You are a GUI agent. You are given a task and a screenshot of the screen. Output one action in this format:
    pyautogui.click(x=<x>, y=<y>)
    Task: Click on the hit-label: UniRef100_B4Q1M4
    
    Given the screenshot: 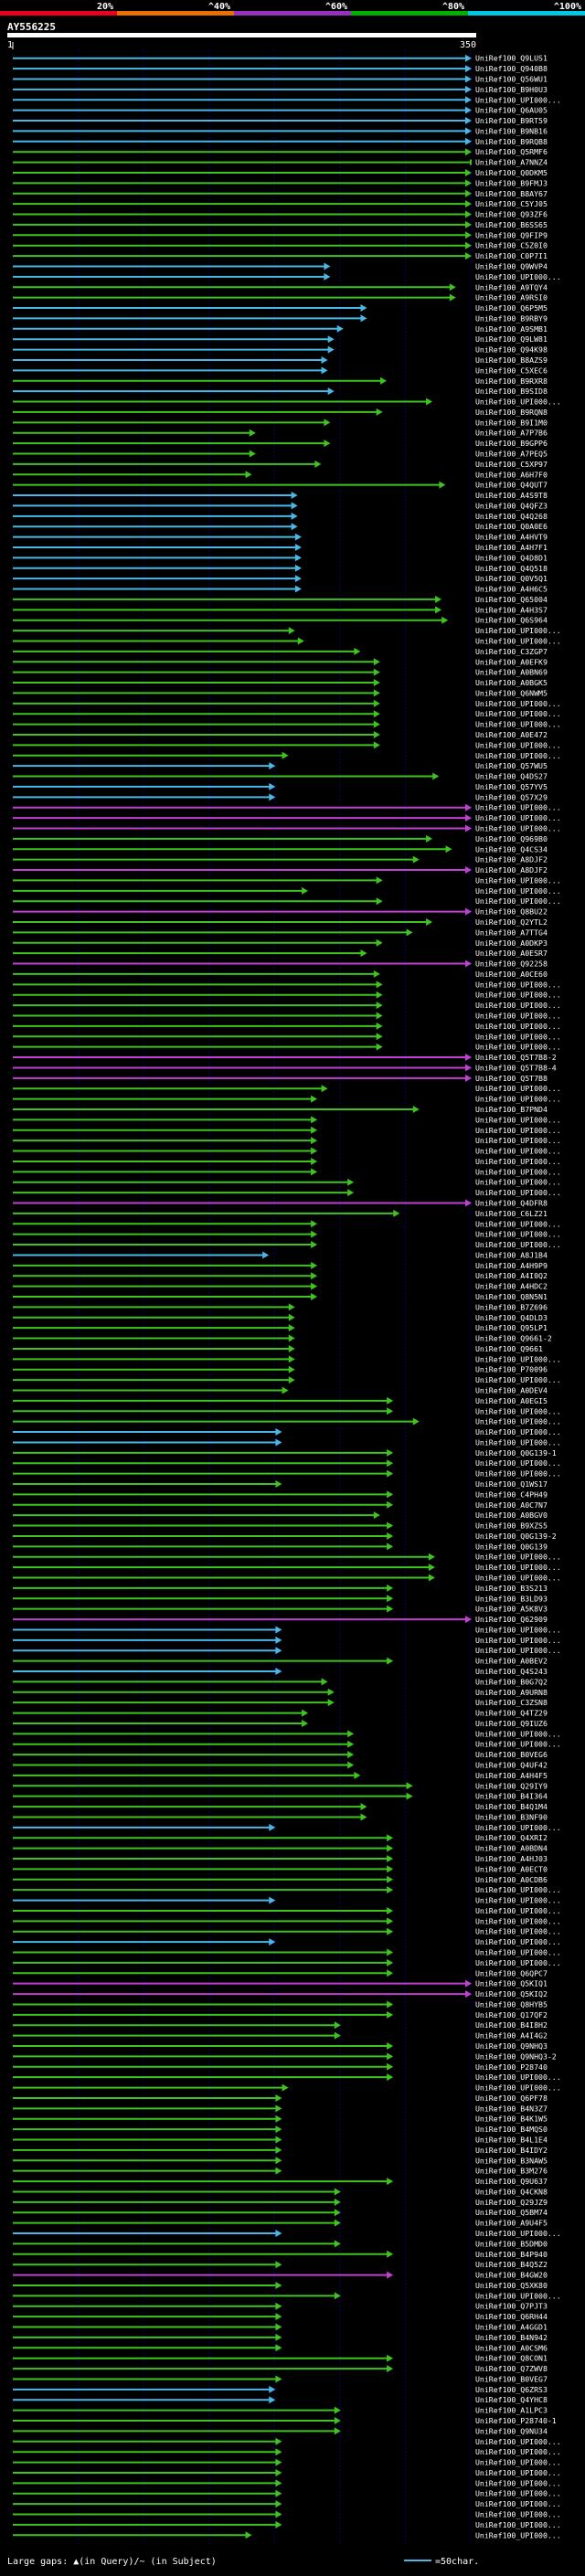 What is the action you would take?
    pyautogui.click(x=512, y=1806)
    